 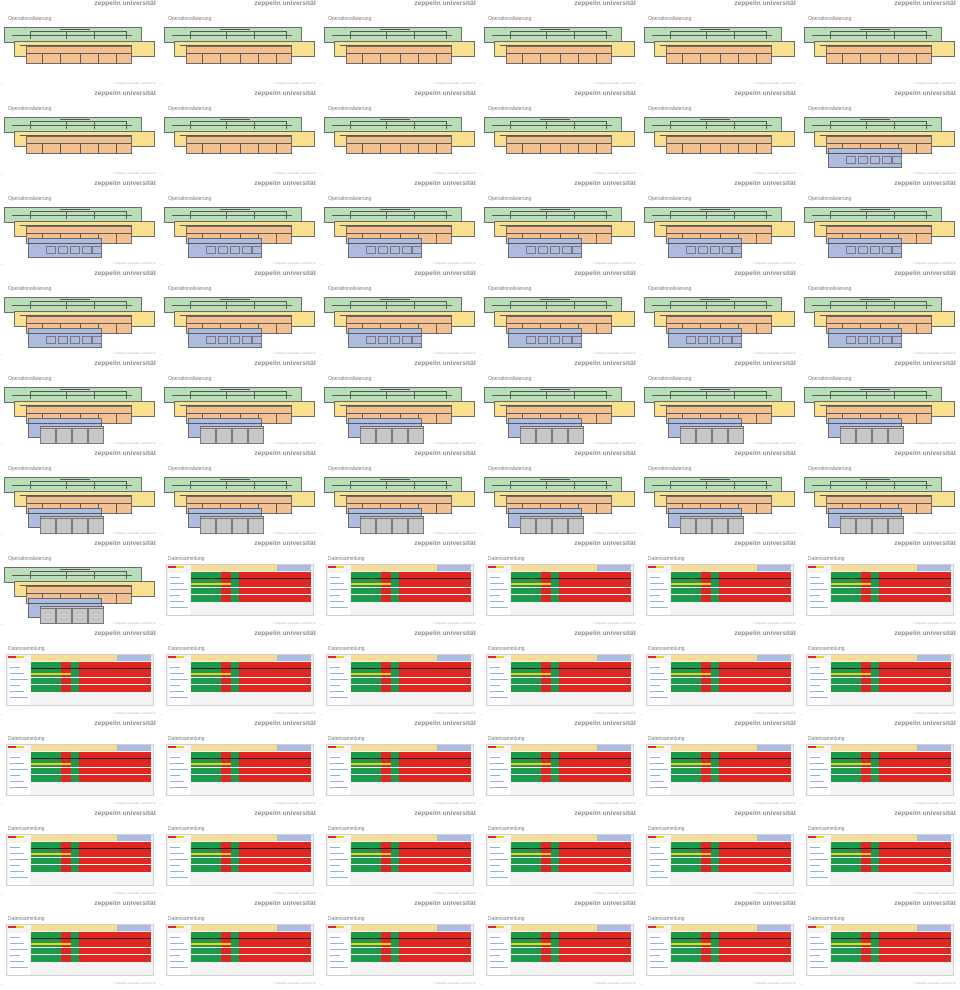 I want to click on matrix-black-rule, so click(x=571, y=848).